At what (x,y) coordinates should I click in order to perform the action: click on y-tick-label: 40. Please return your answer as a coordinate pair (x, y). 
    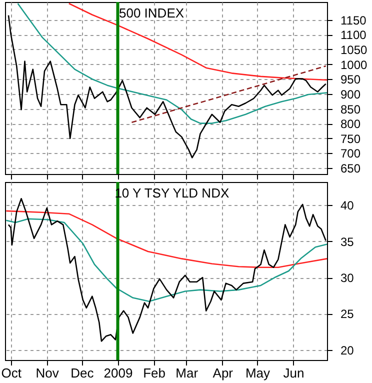
    Looking at the image, I should click on (347, 205).